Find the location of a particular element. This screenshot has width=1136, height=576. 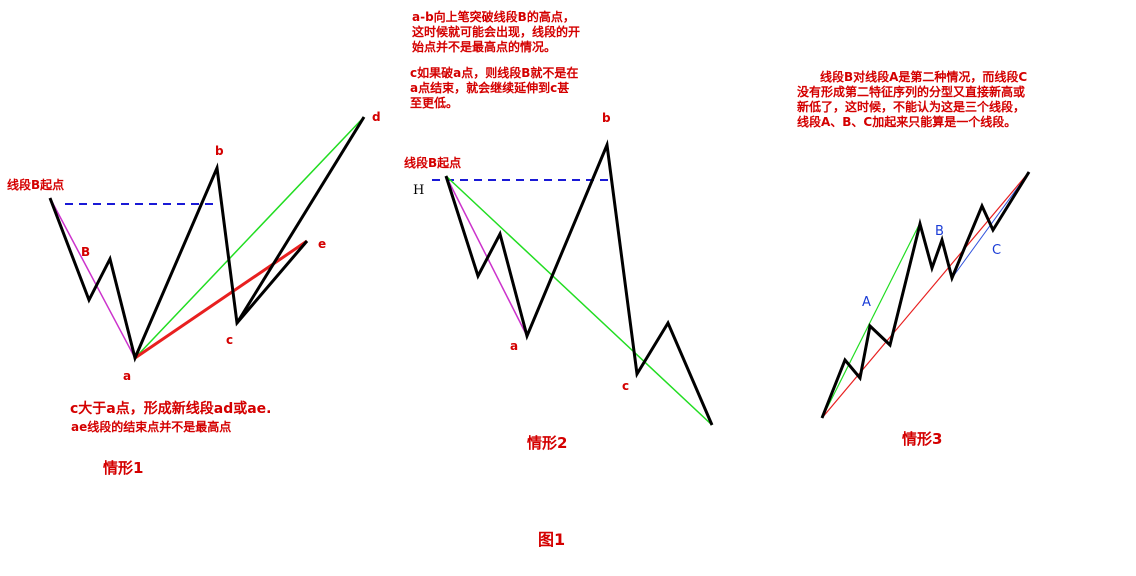

scenario3-drawing is located at coordinates (925, 295).